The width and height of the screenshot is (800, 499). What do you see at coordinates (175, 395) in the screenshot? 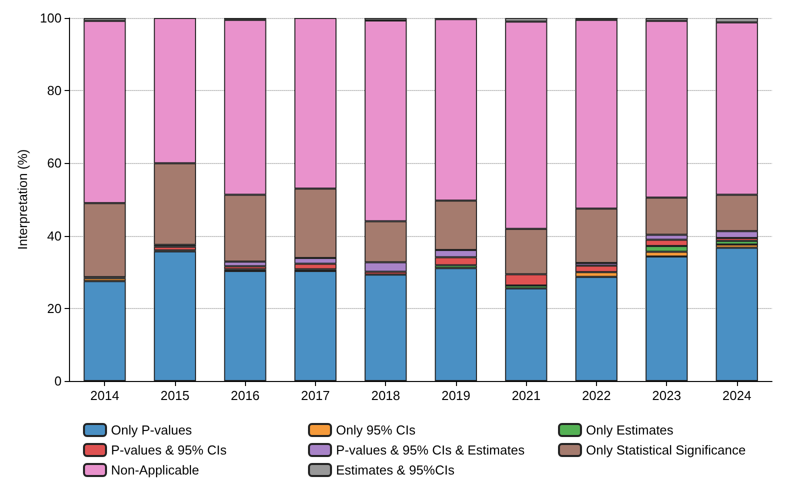
I see `x-tick-label: 2015` at bounding box center [175, 395].